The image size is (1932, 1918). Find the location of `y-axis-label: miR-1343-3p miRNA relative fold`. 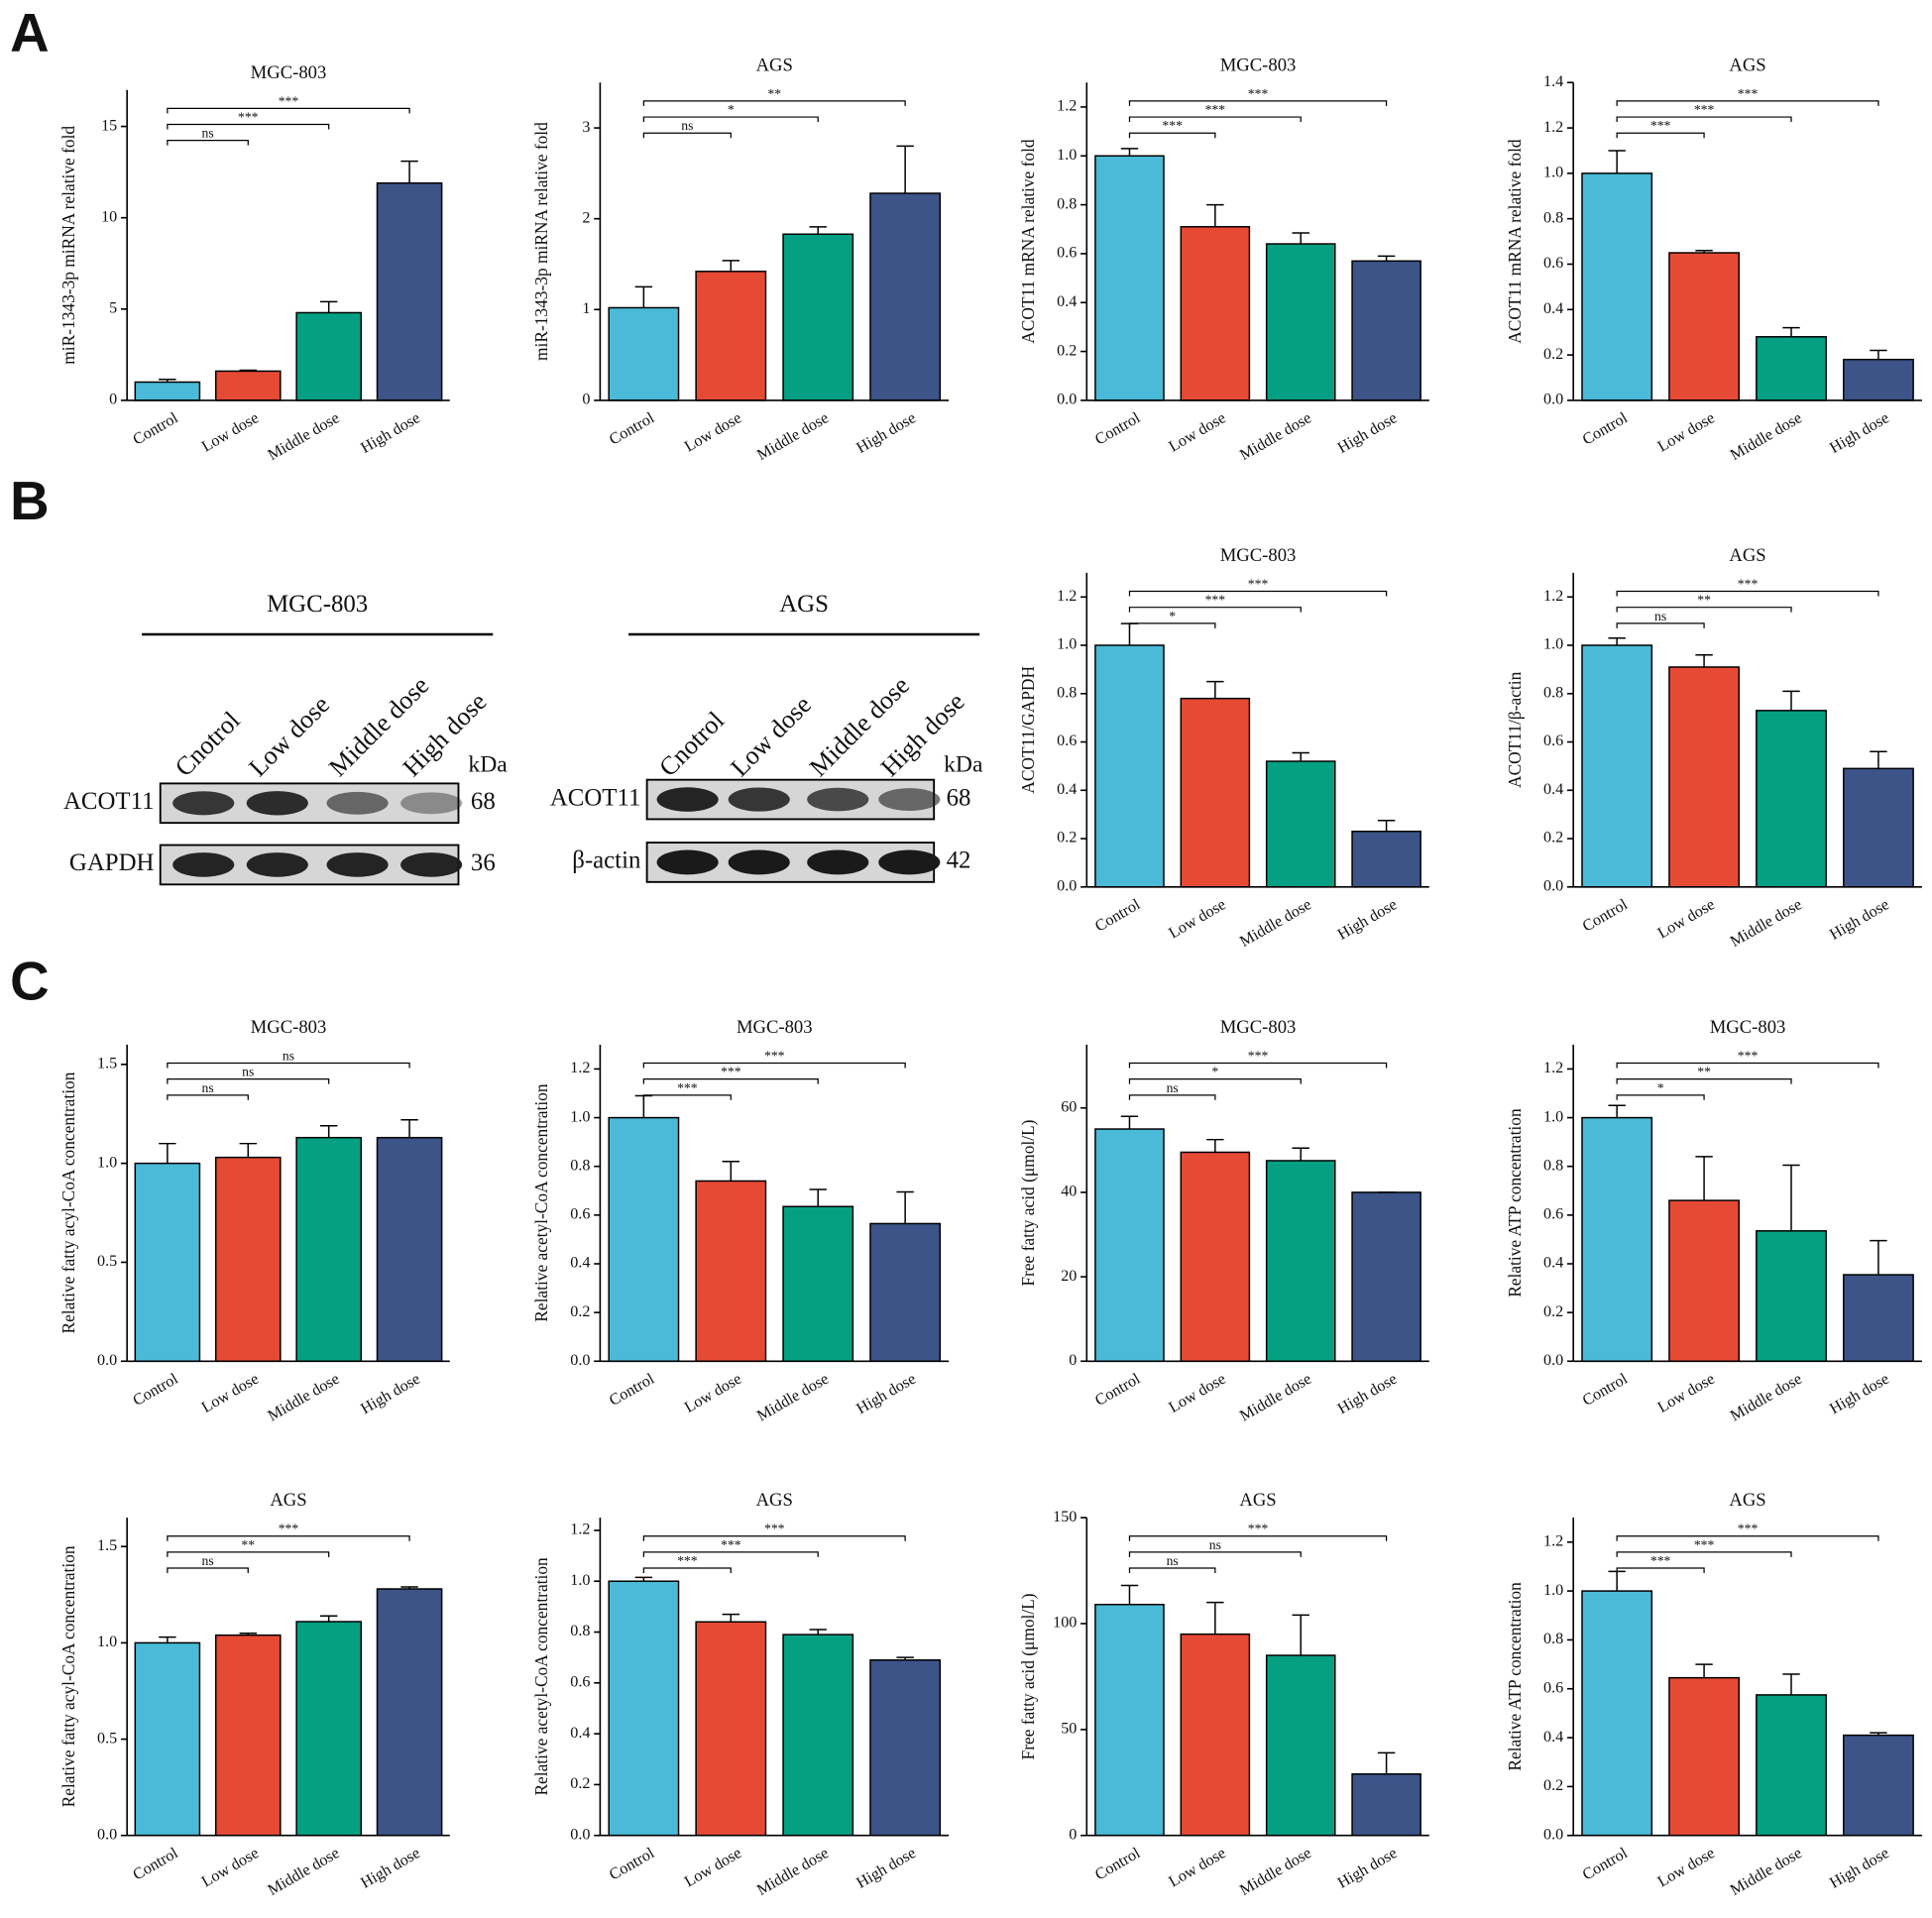

y-axis-label: miR-1343-3p miRNA relative fold is located at coordinates (541, 242).